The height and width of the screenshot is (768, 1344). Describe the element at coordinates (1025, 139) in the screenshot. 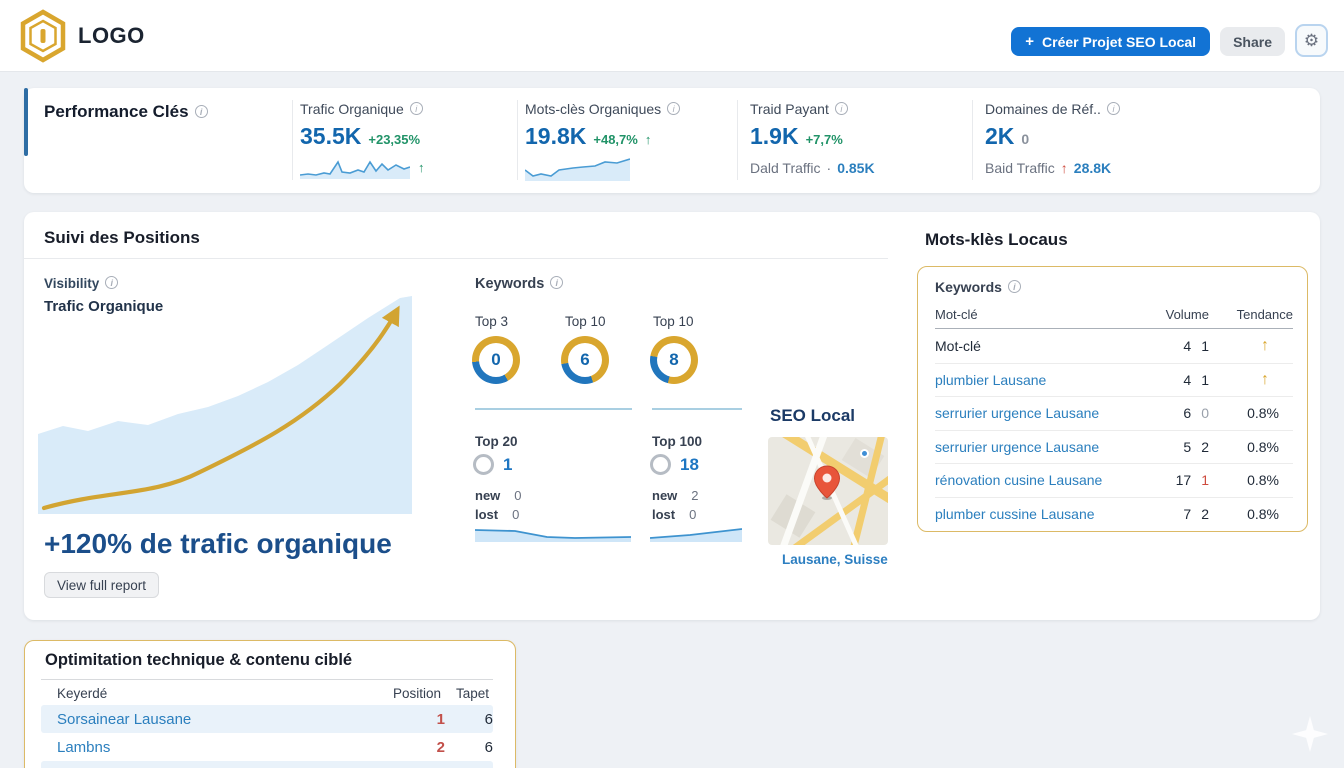

I see `kpi-delta: 0` at that location.